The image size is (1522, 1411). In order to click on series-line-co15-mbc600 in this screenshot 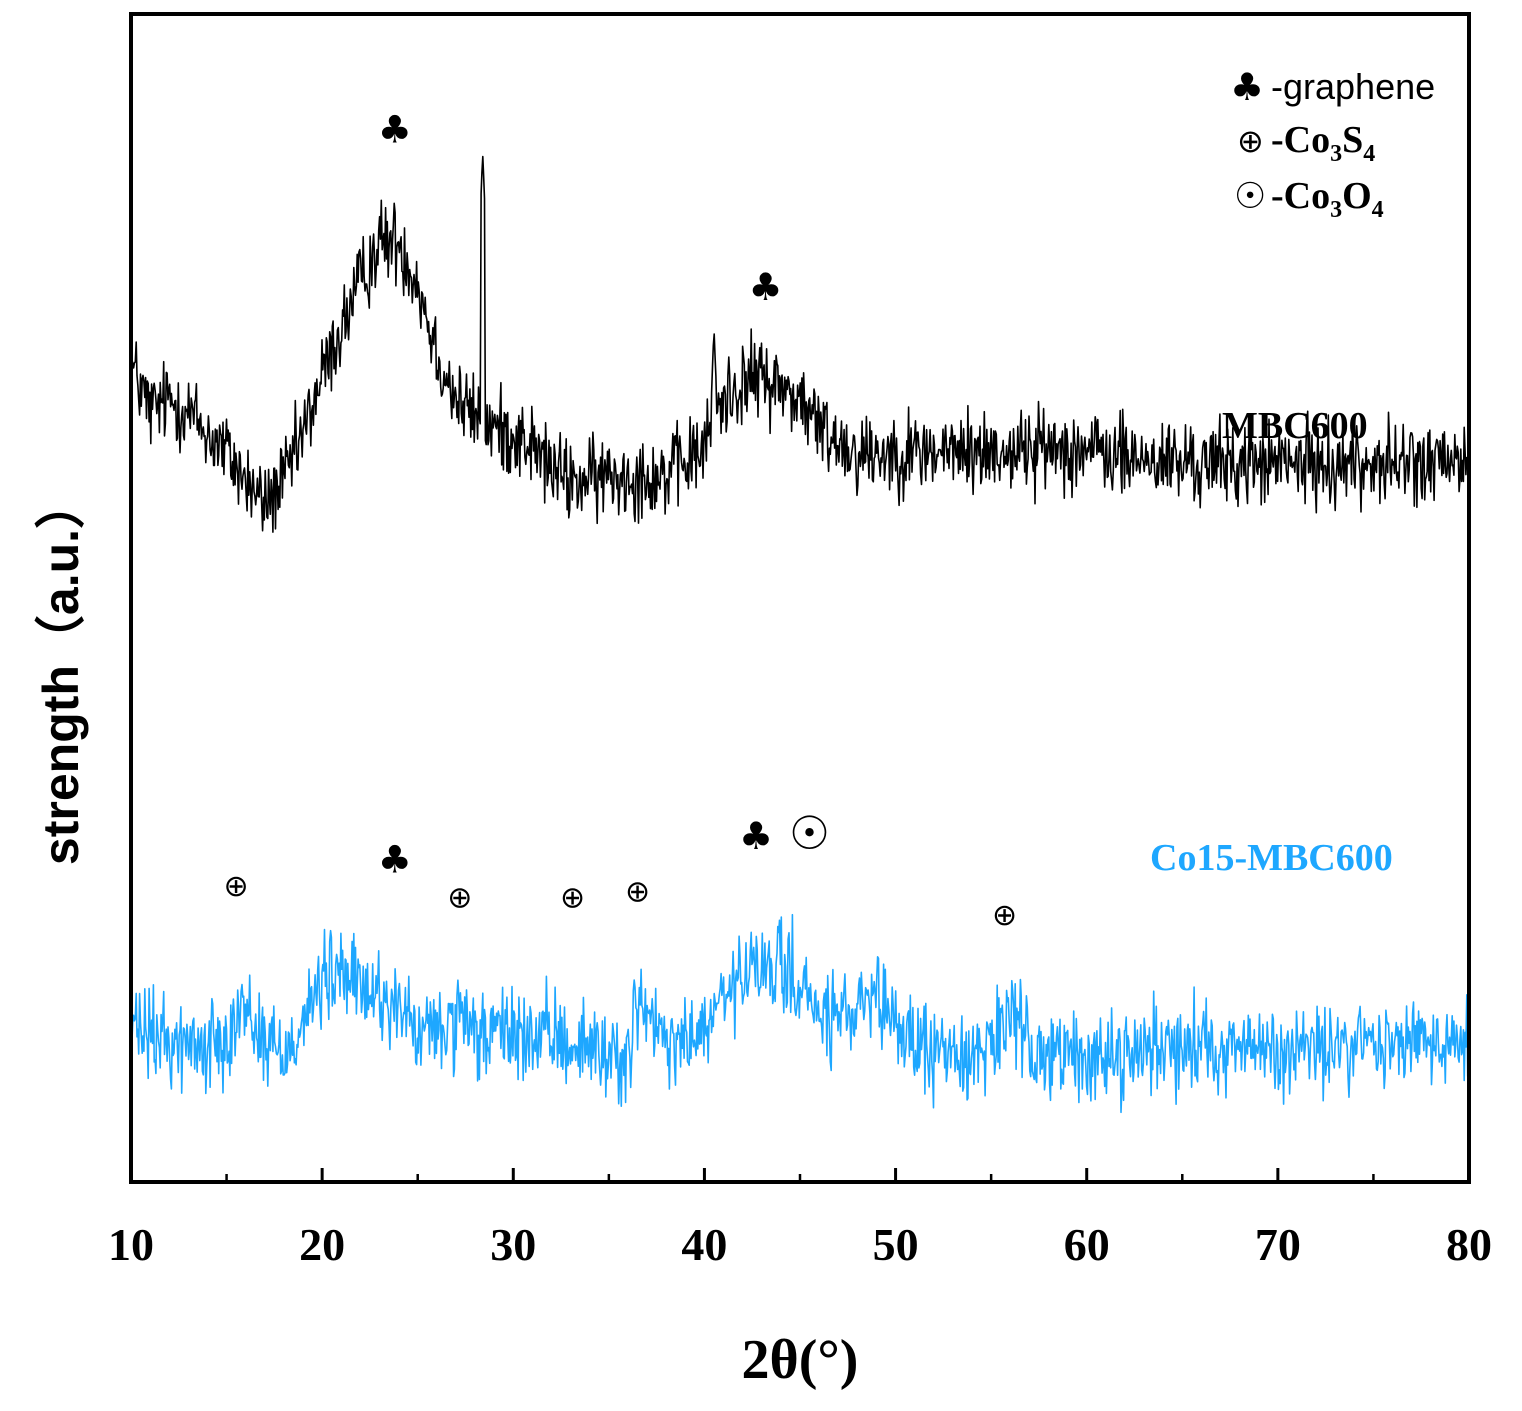, I will do `click(800, 1013)`.